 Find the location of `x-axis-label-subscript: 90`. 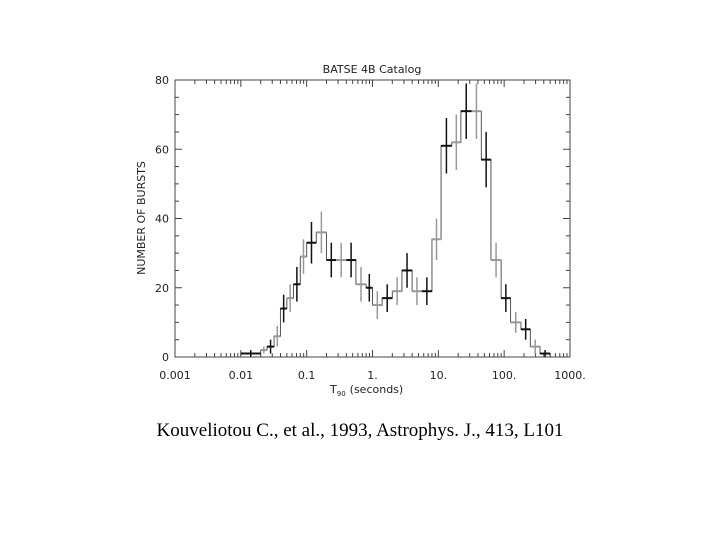

x-axis-label-subscript: 90 is located at coordinates (341, 394).